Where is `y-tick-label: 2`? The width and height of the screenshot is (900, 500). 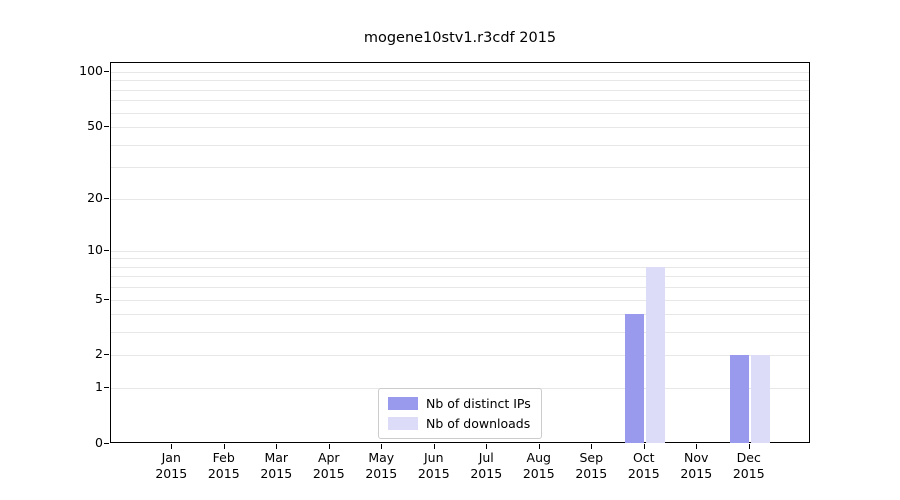
y-tick-label: 2 is located at coordinates (99, 354).